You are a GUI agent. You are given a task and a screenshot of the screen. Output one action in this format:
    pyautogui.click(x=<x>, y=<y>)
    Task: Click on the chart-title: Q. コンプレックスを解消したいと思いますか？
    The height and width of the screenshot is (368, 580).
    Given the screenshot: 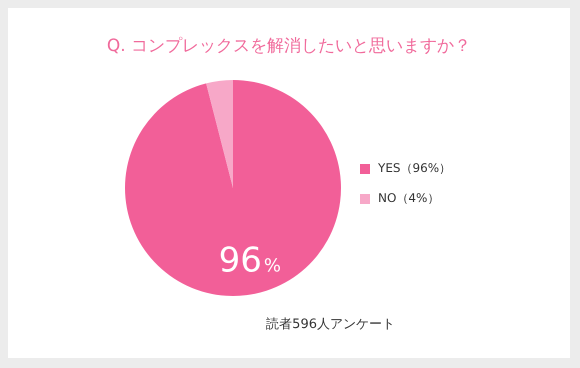 What is the action you would take?
    pyautogui.click(x=289, y=46)
    